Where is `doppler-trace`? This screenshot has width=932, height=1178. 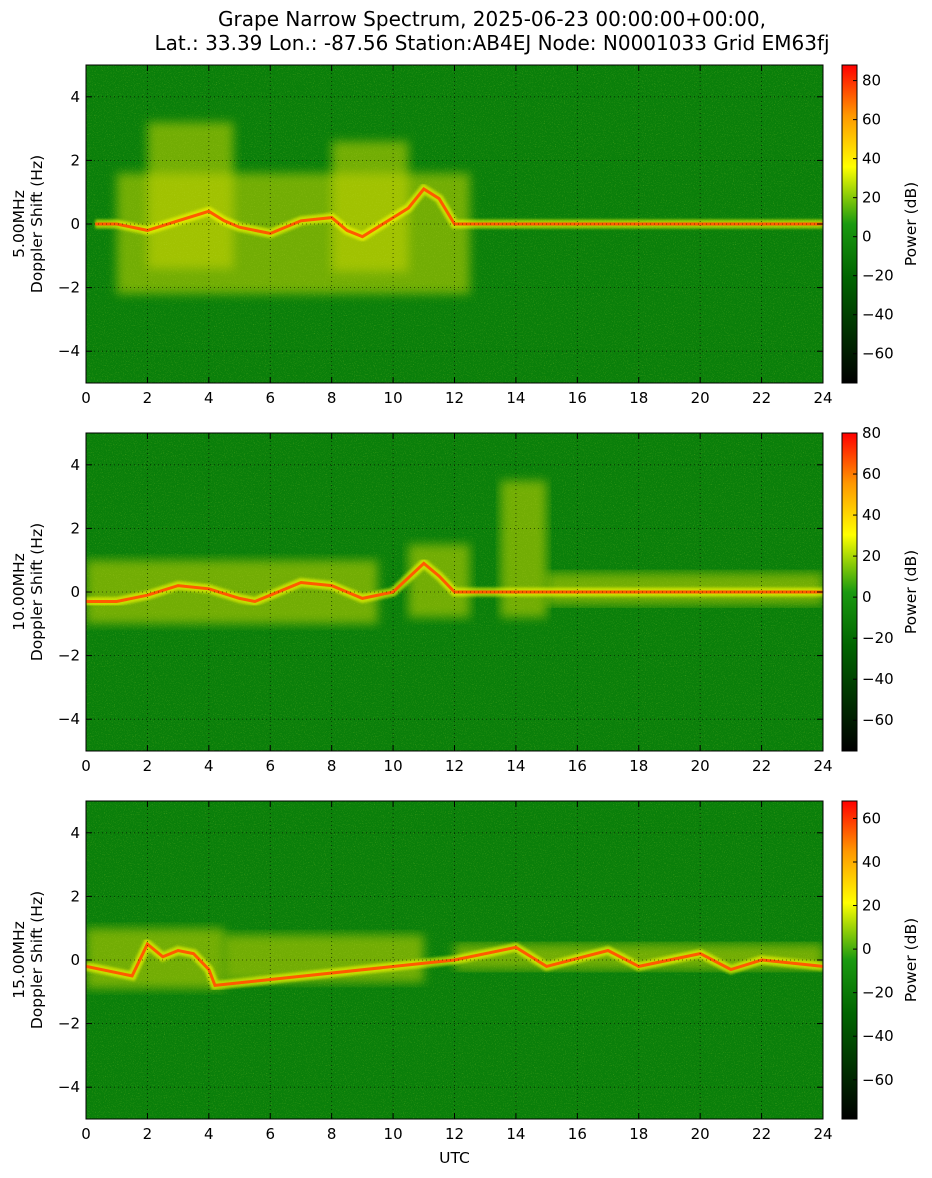
doppler-trace is located at coordinates (454, 964).